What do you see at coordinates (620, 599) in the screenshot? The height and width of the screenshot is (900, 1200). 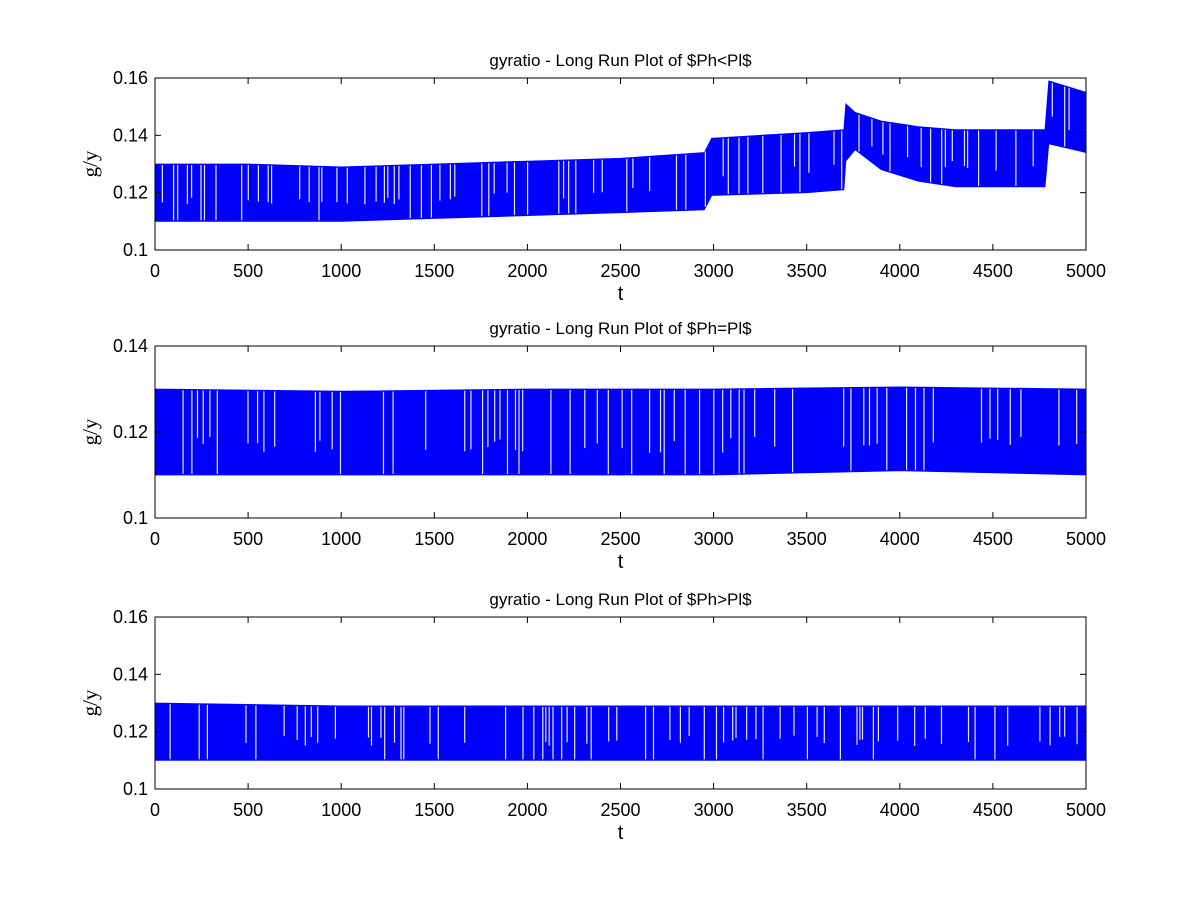 I see `chart-title: gyratio - Long Run Plot of $Ph>Pl$` at bounding box center [620, 599].